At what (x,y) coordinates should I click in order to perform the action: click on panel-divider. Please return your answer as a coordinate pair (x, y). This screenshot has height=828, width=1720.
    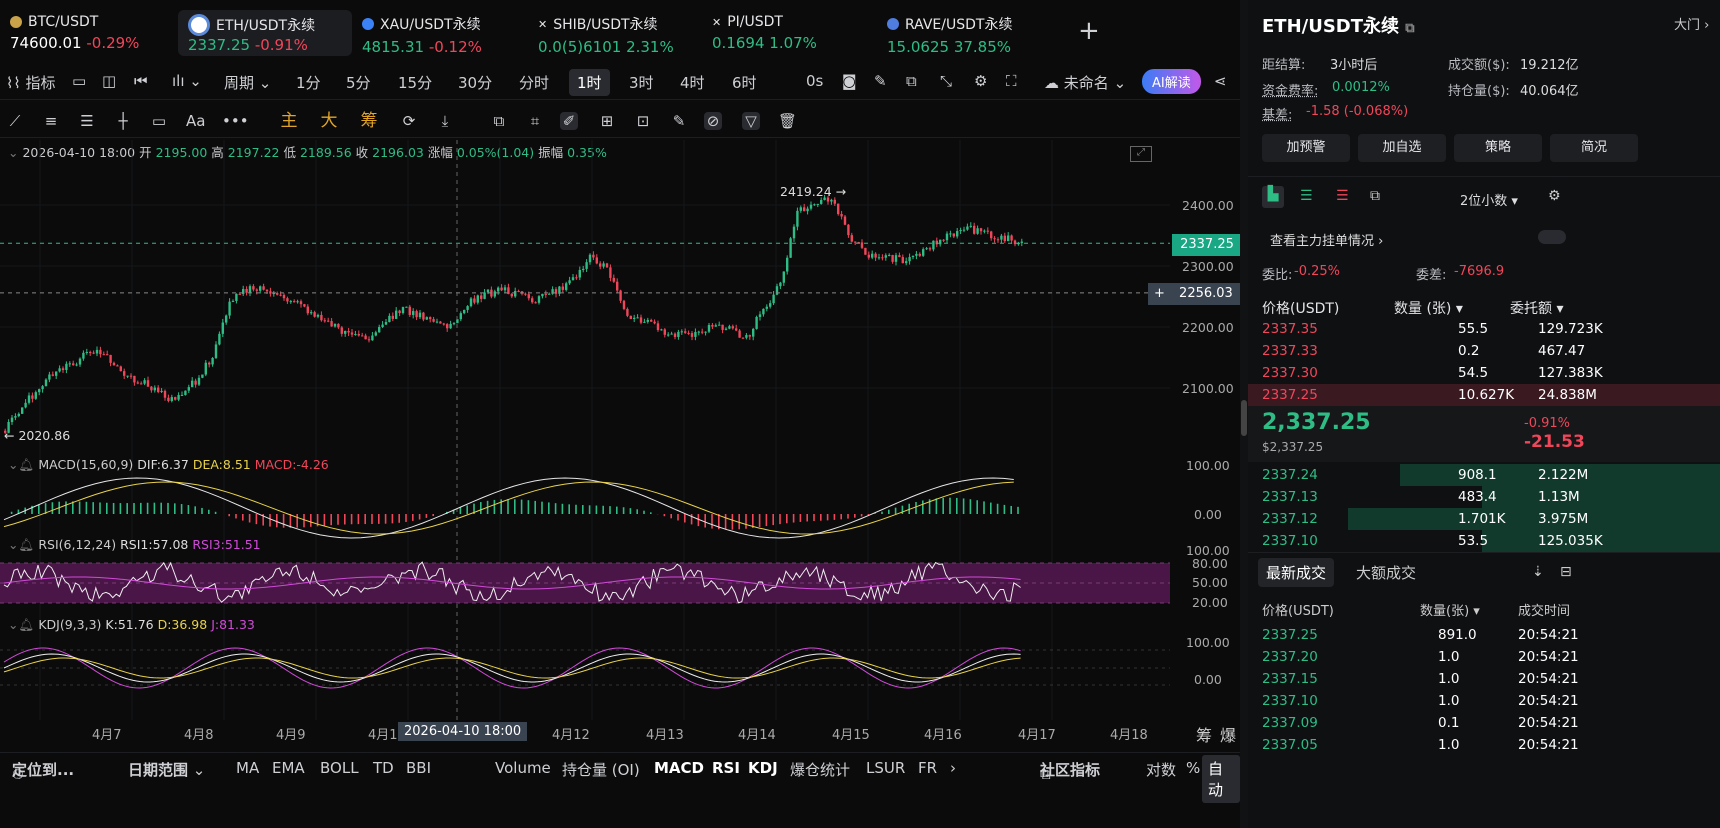
    Looking at the image, I should click on (1244, 414).